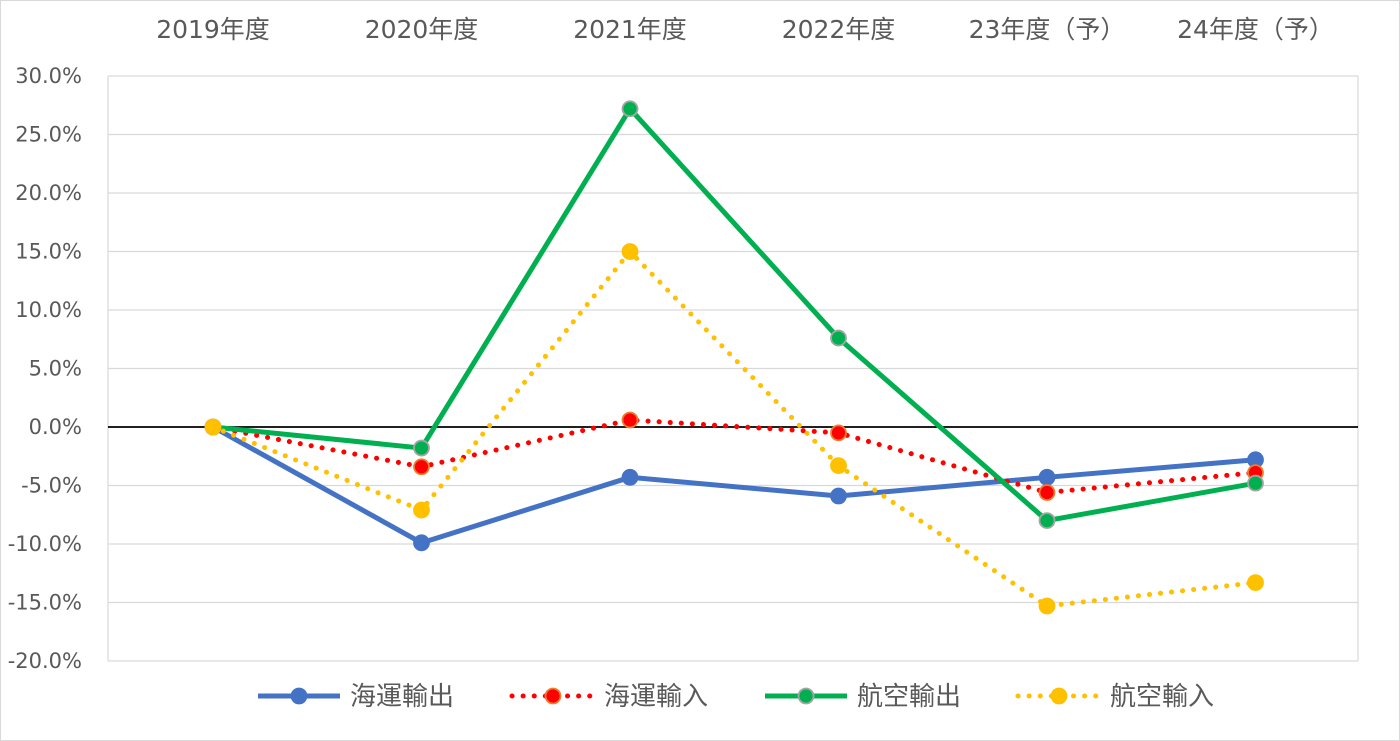 The image size is (1400, 741). I want to click on legend-item: 海運輸入, so click(608, 697).